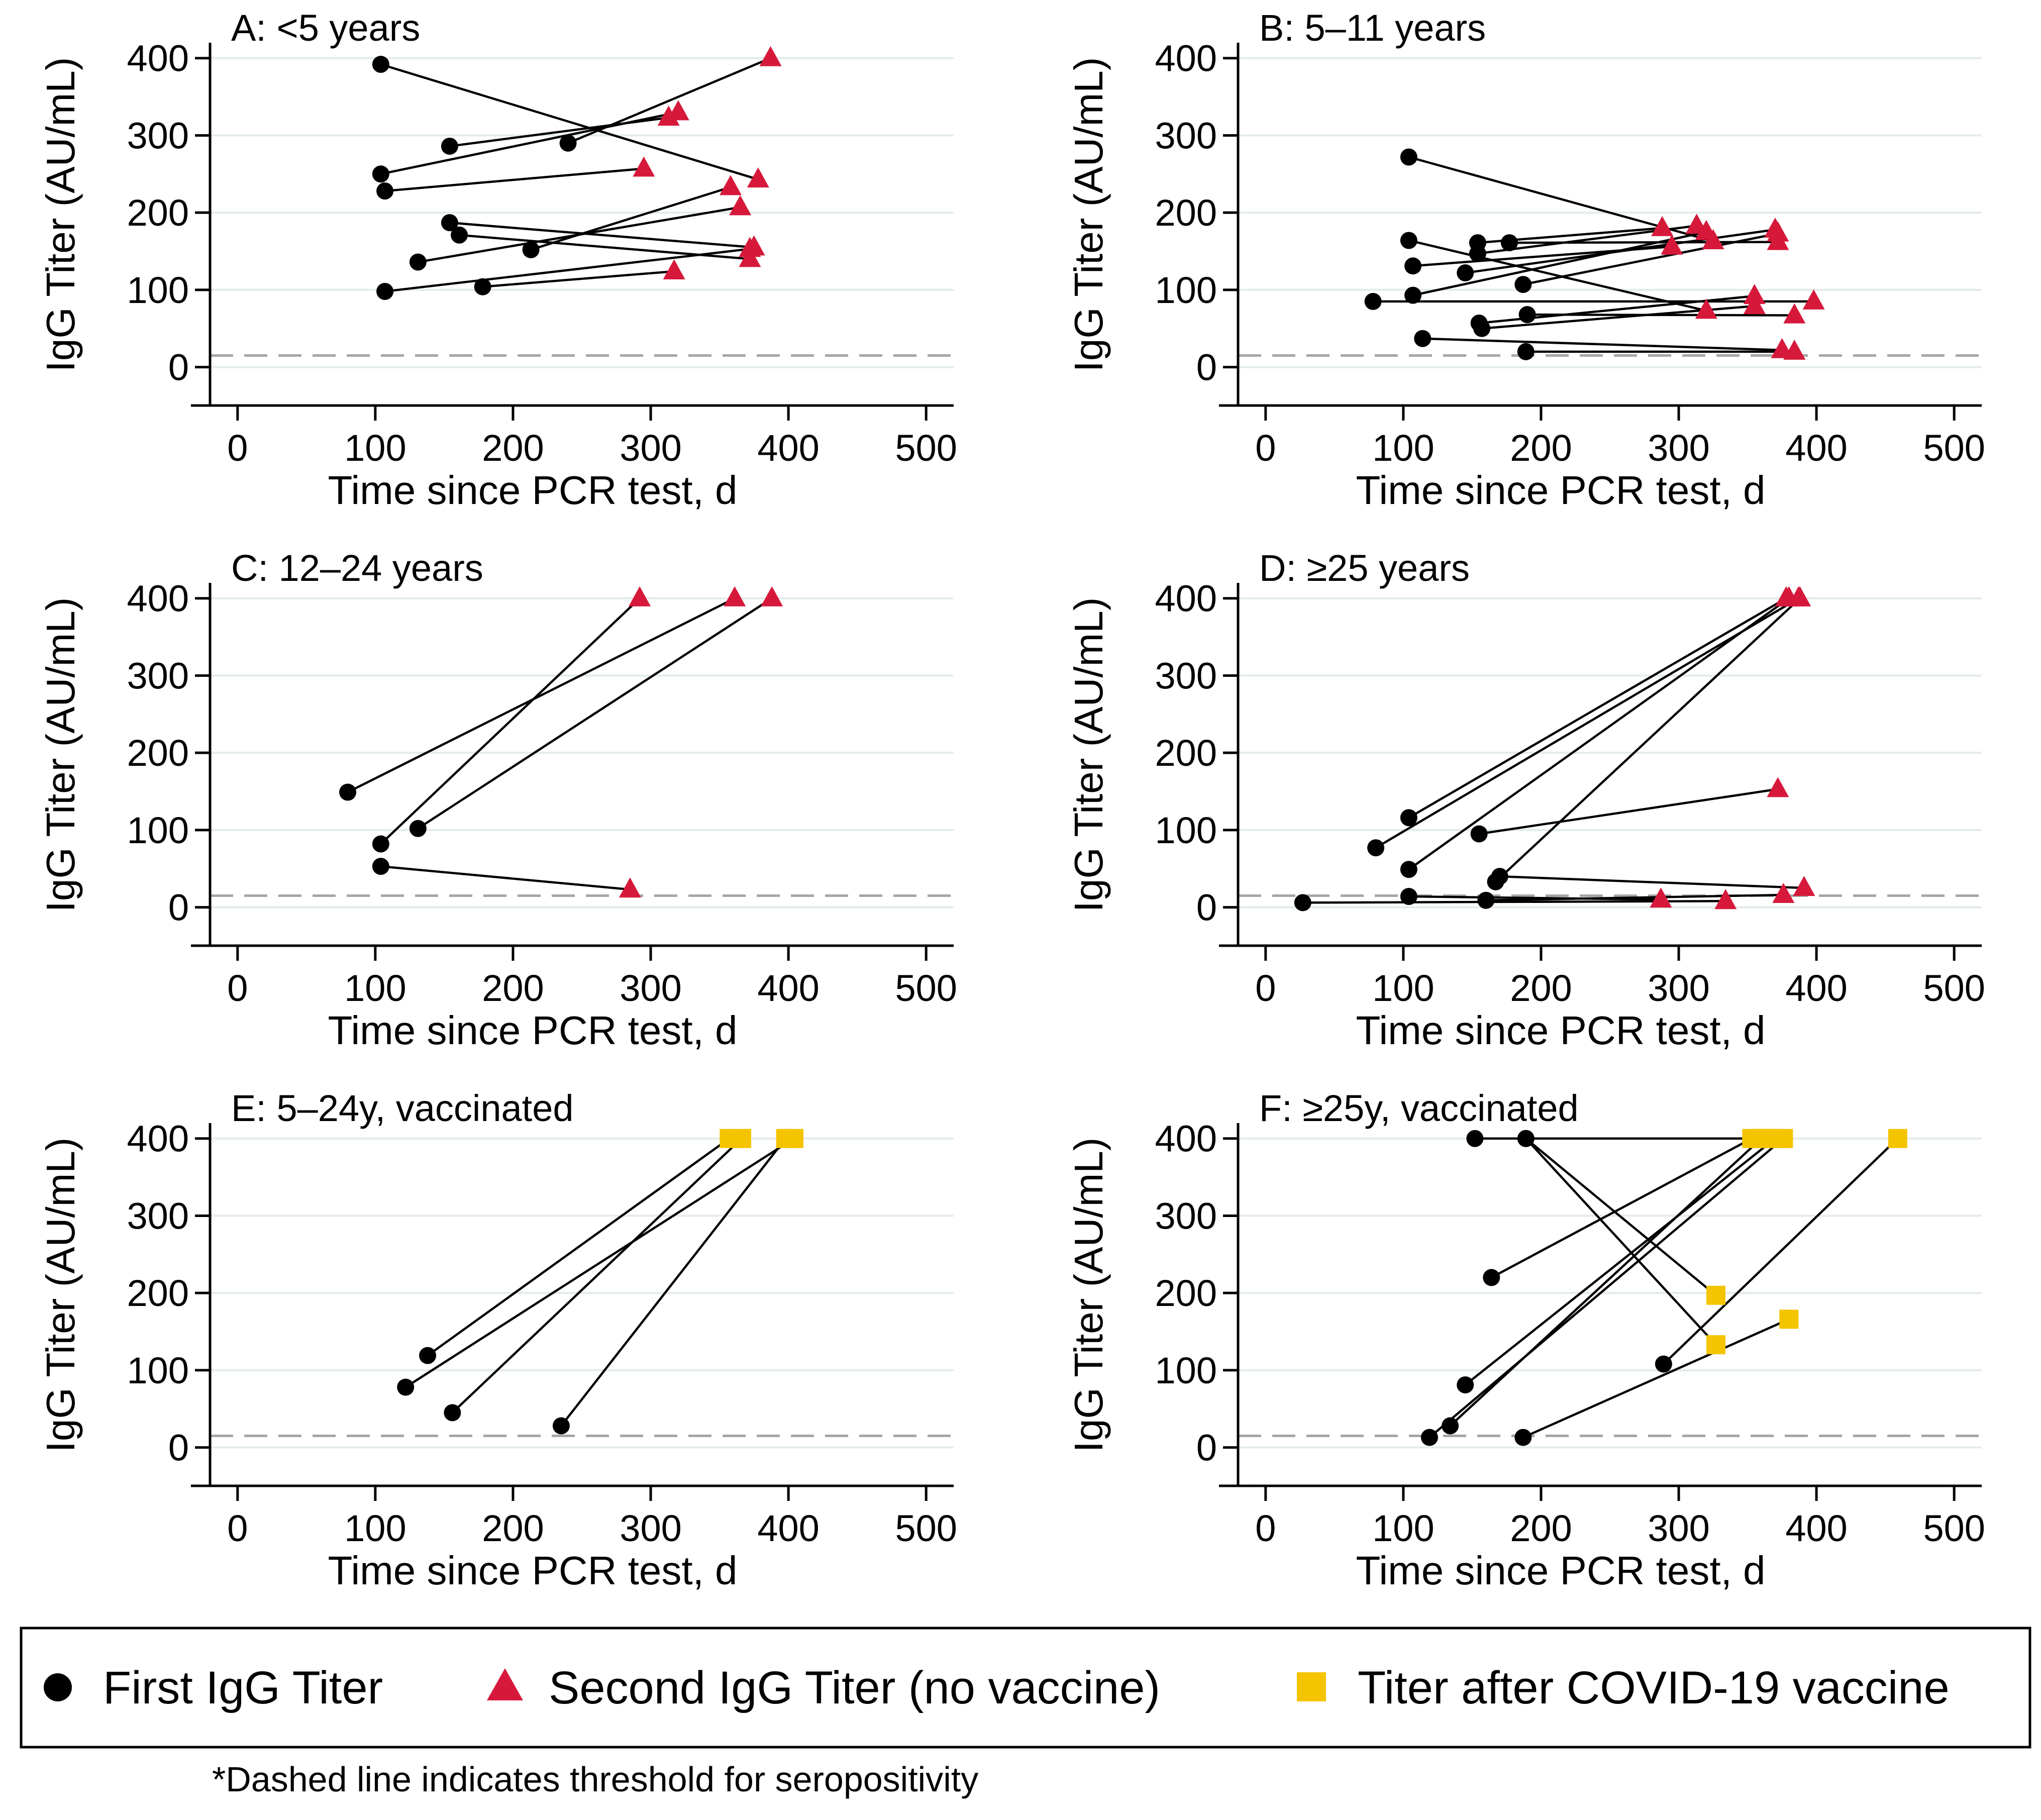  I want to click on legend-label-first-titer: First IgG Titer, so click(243, 1687).